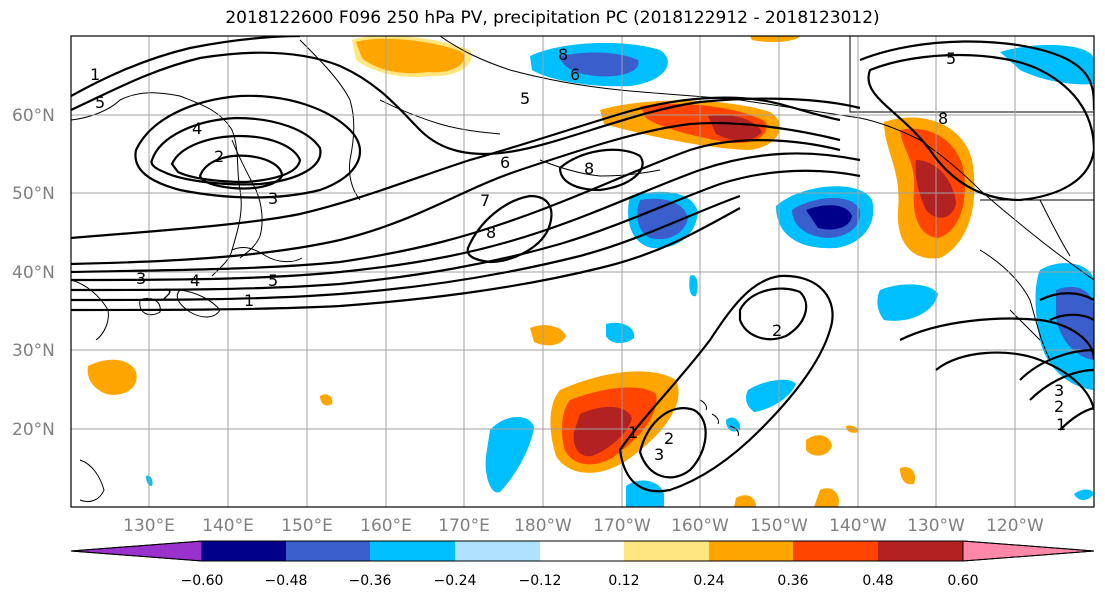  What do you see at coordinates (936, 526) in the screenshot?
I see `lon-label: 130°W` at bounding box center [936, 526].